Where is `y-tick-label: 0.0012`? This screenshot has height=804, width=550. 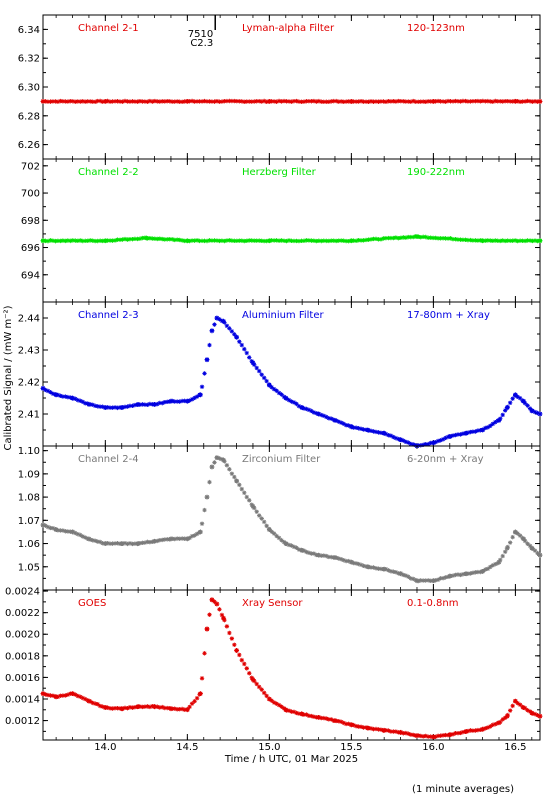
y-tick-label: 0.0012 is located at coordinates (22, 721).